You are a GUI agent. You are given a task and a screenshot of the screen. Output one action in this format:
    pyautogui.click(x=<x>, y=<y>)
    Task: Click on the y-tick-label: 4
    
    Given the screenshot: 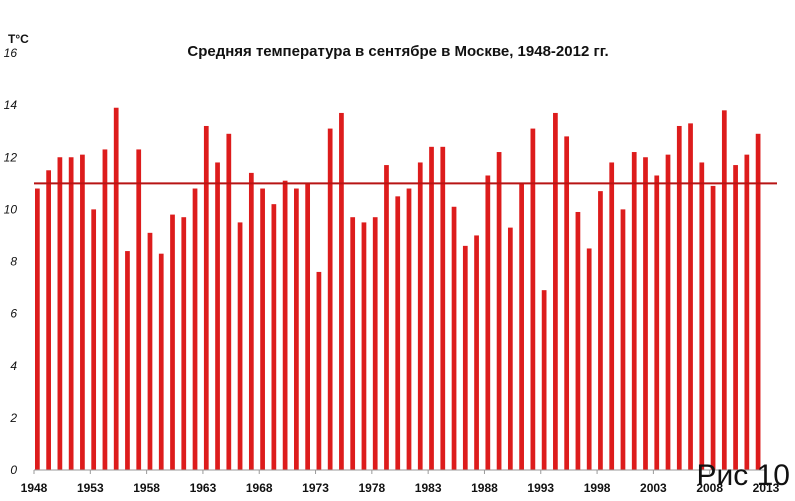 What is the action you would take?
    pyautogui.click(x=13, y=366)
    